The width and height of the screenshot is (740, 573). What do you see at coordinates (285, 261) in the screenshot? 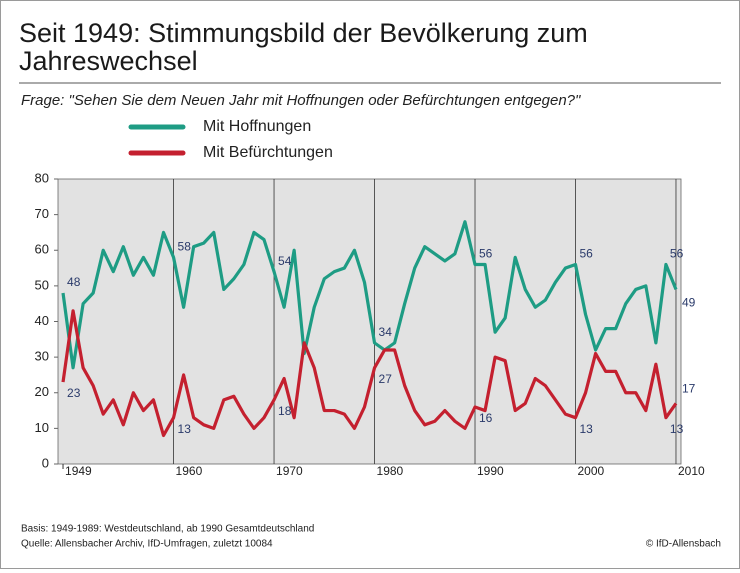
I see `data-label: 54` at bounding box center [285, 261].